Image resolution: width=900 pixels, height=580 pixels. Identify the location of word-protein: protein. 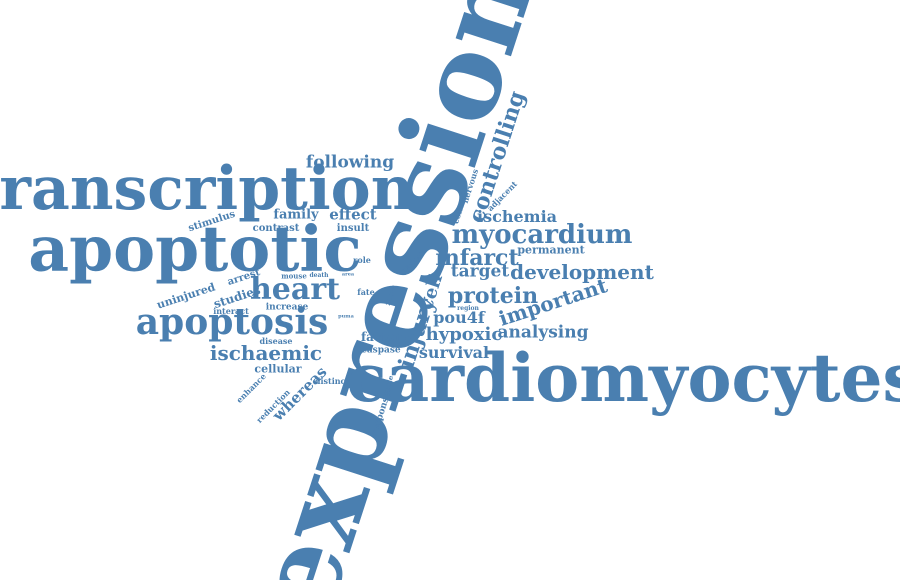
(493, 296).